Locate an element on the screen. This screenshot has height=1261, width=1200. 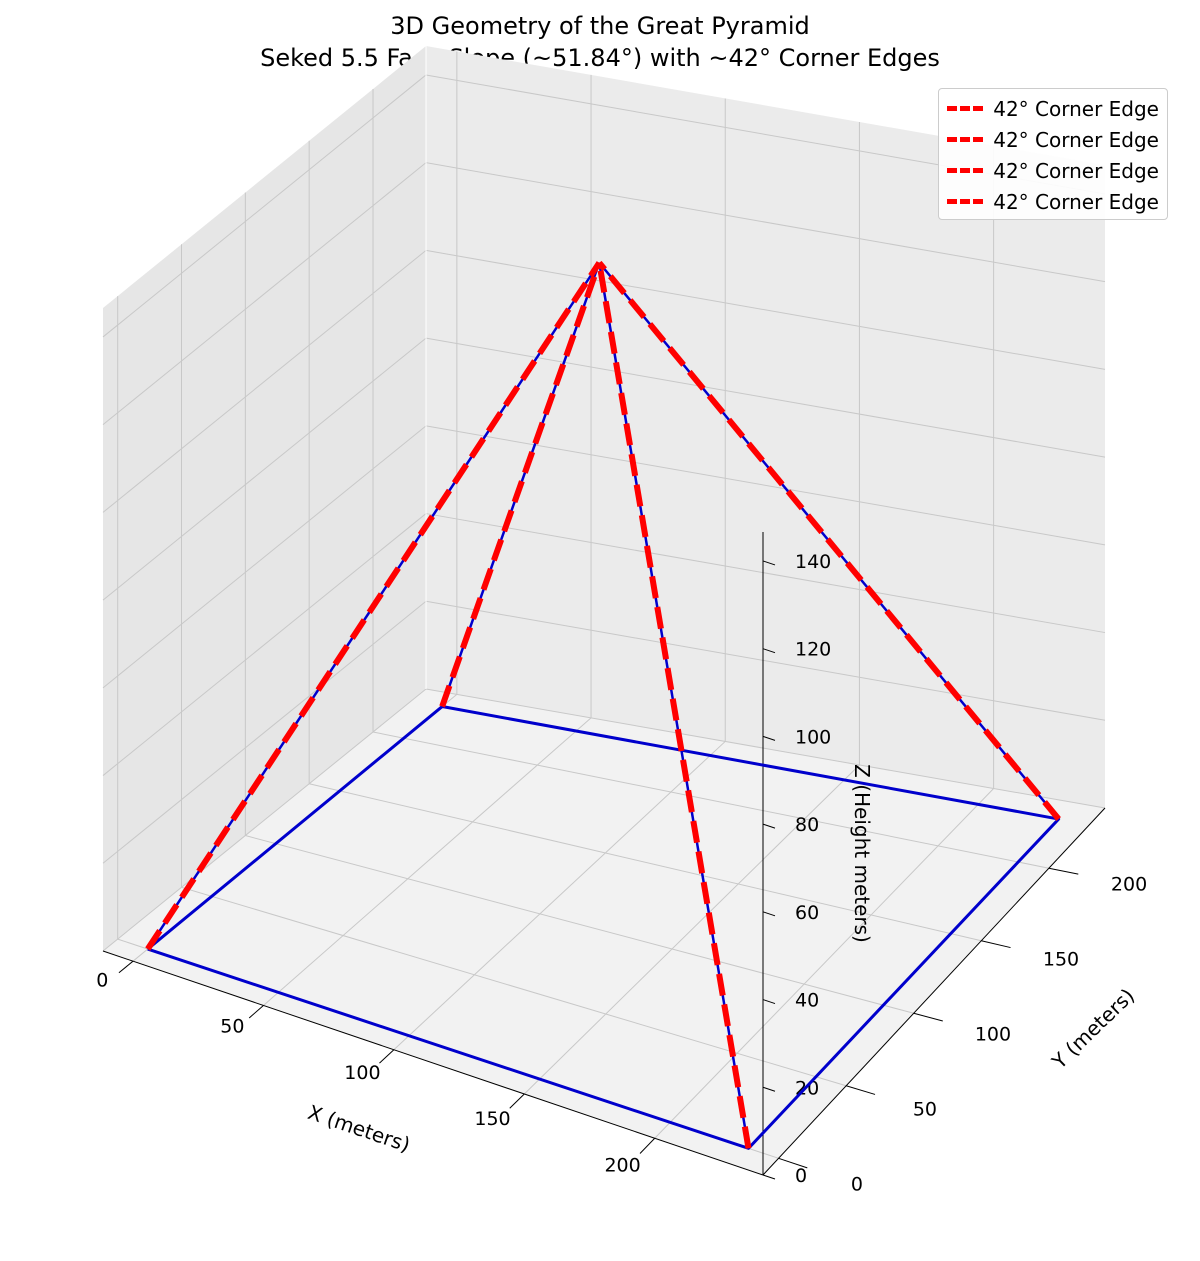
y-tick-label: 50 is located at coordinates (925, 1109).